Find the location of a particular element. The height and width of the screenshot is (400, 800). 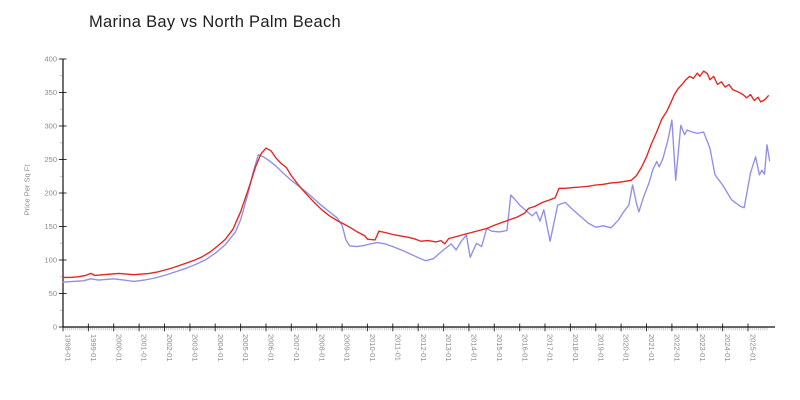

x-tick-label: 2025-01 is located at coordinates (753, 348).